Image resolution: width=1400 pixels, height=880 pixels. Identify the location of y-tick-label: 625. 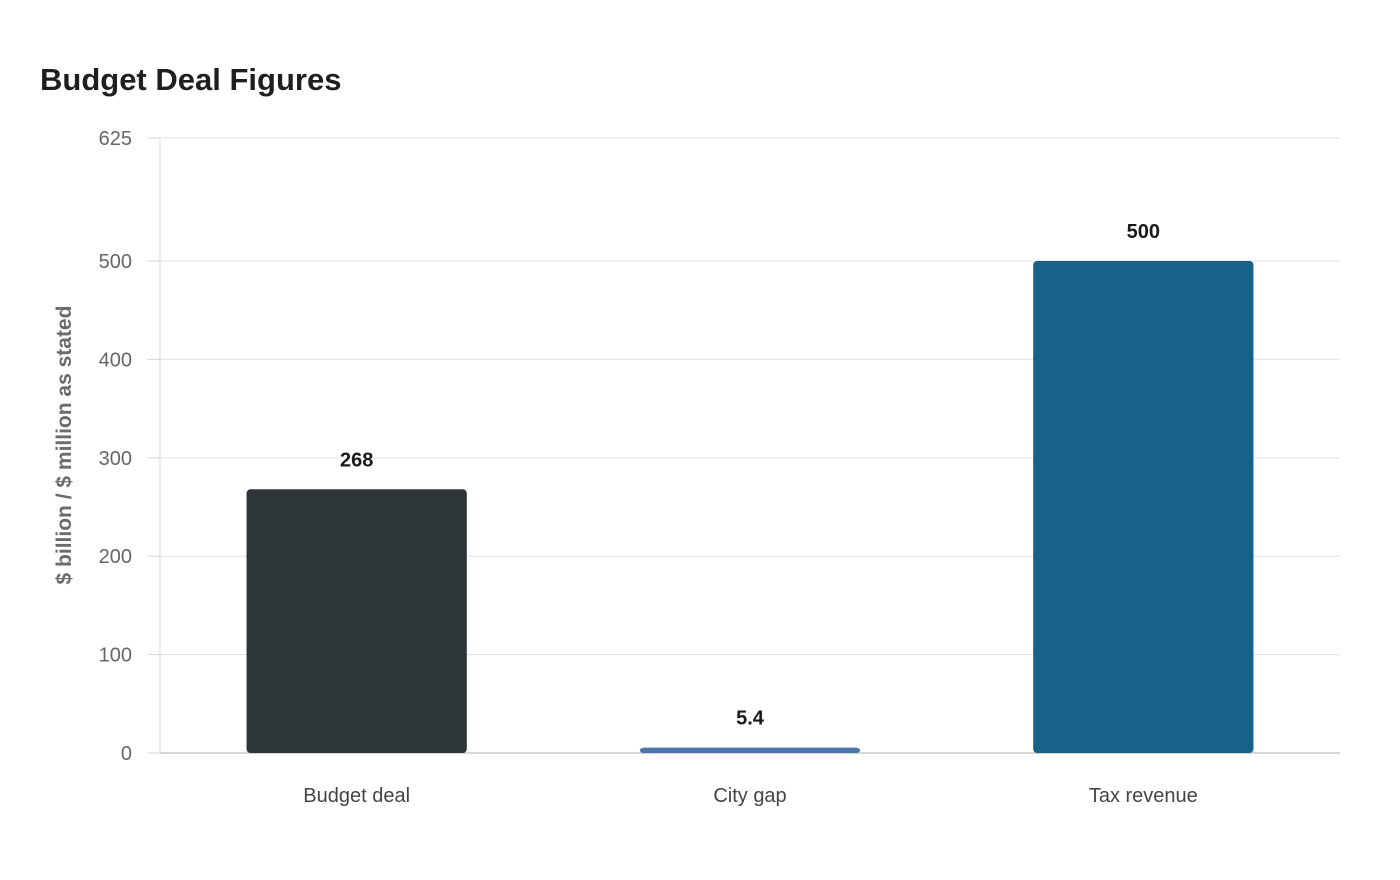
(115, 139).